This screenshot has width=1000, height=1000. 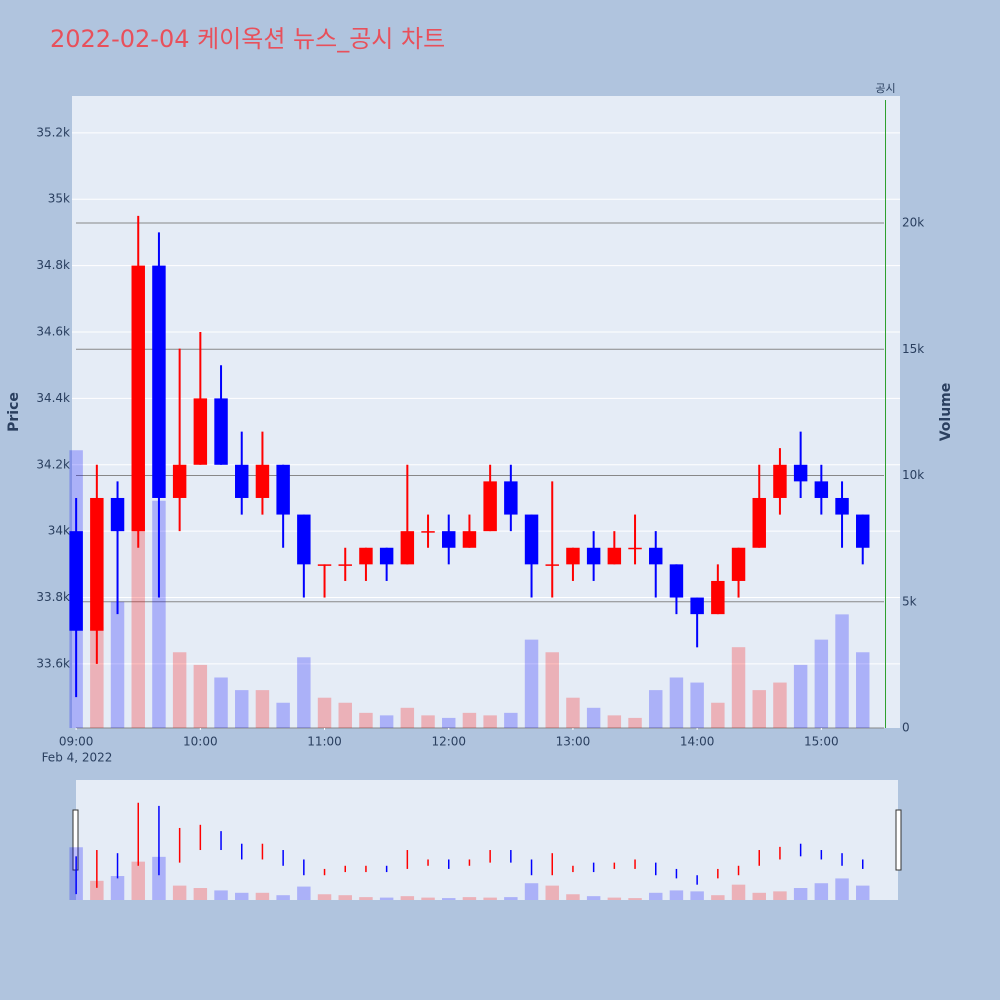 What do you see at coordinates (200, 742) in the screenshot?
I see `x-tick-label: 10:00` at bounding box center [200, 742].